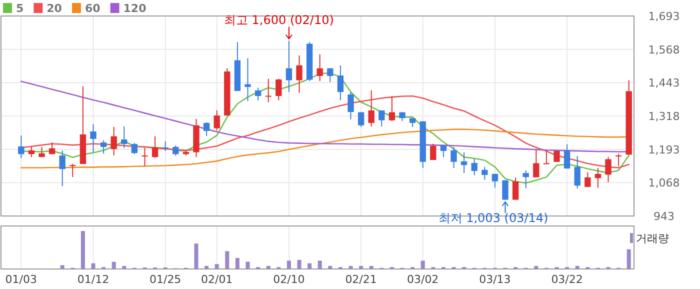 The width and height of the screenshot is (700, 289). Describe the element at coordinates (664, 183) in the screenshot. I see `y-tick-label: 1,068` at that location.